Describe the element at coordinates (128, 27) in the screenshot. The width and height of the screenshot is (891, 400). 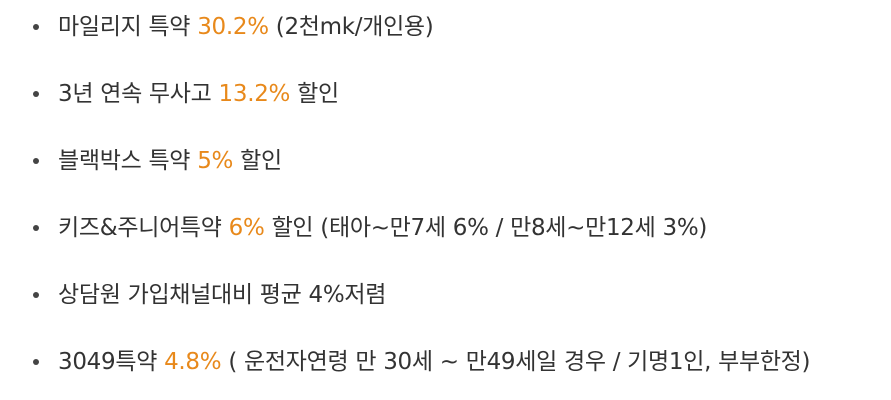
I see `item-text: 마일리지 특약` at that location.